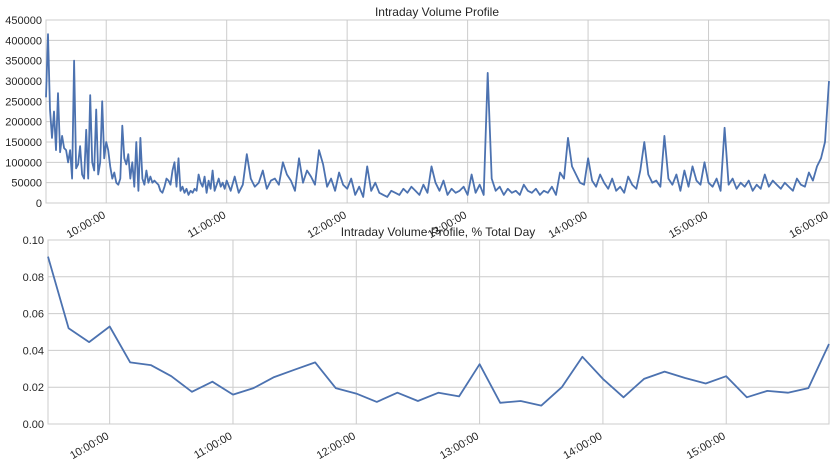 The height and width of the screenshot is (466, 836). Describe the element at coordinates (33, 351) in the screenshot. I see `y-tick-label: 0.04` at that location.